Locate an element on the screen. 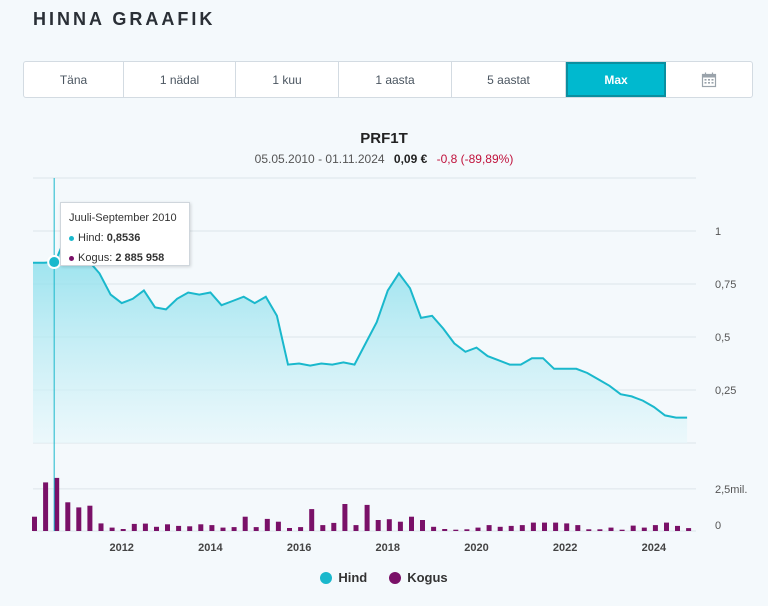 Image resolution: width=768 pixels, height=606 pixels. tooltip-price-value: 0,8536 is located at coordinates (123, 238).